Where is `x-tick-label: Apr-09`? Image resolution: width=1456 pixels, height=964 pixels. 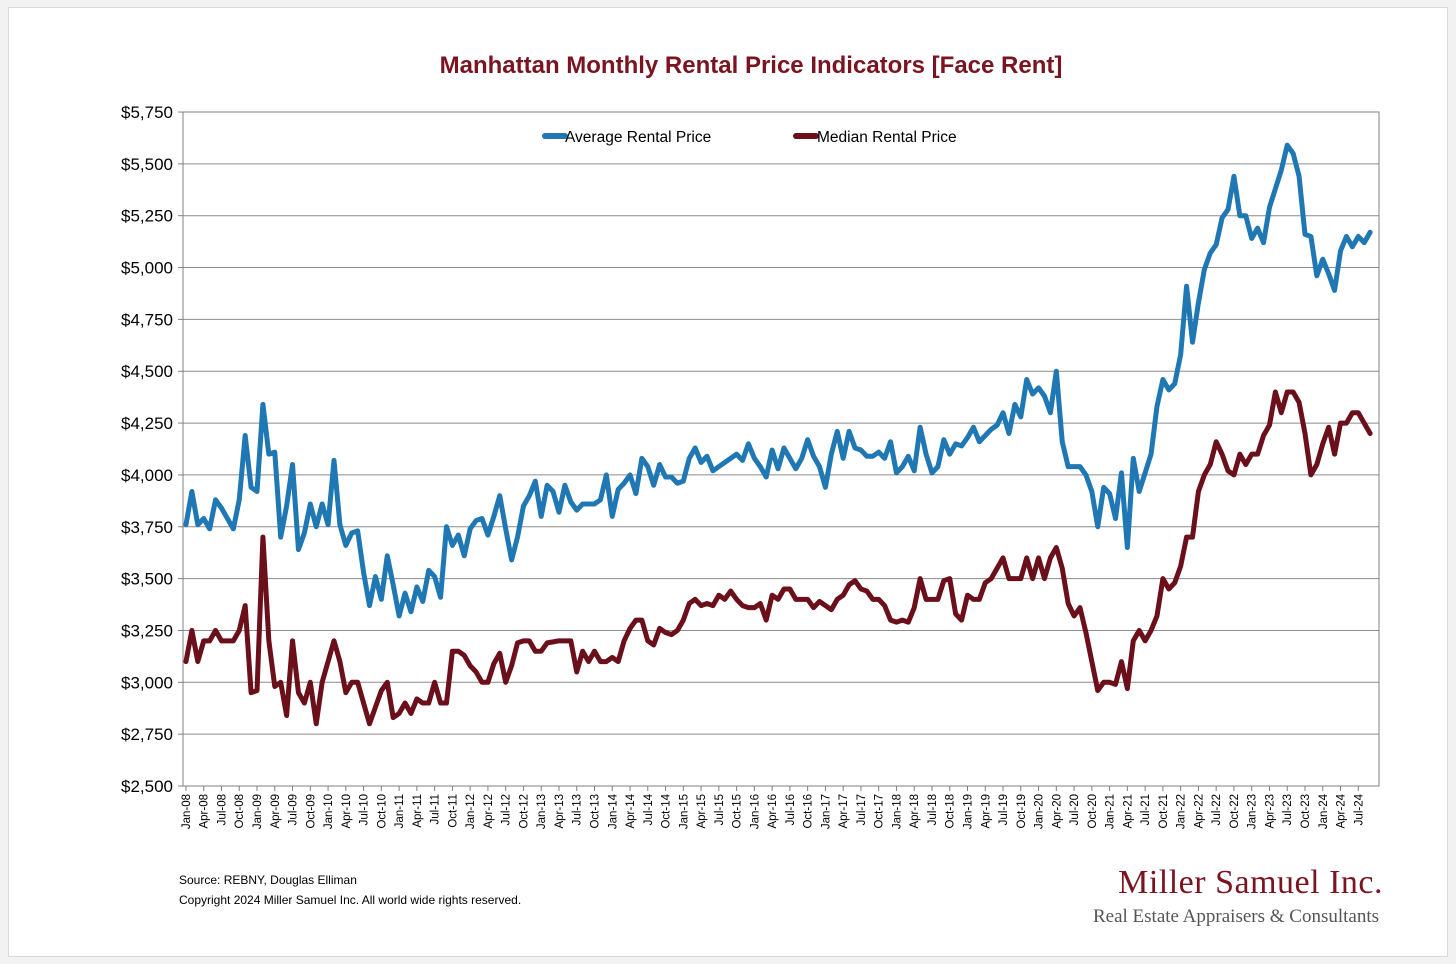 x-tick-label: Apr-09 is located at coordinates (276, 811).